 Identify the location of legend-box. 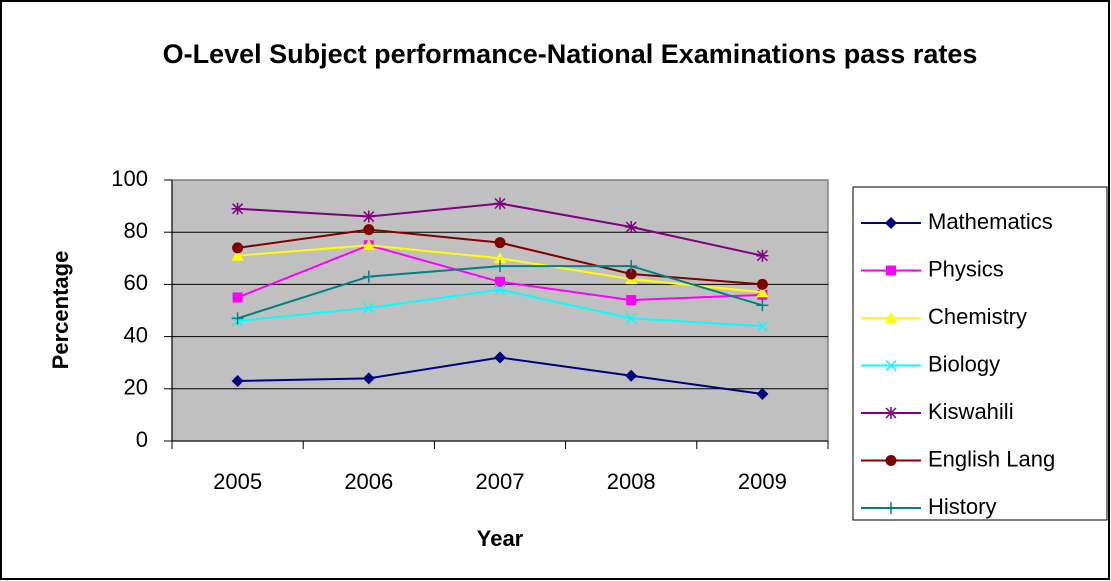
(980, 353).